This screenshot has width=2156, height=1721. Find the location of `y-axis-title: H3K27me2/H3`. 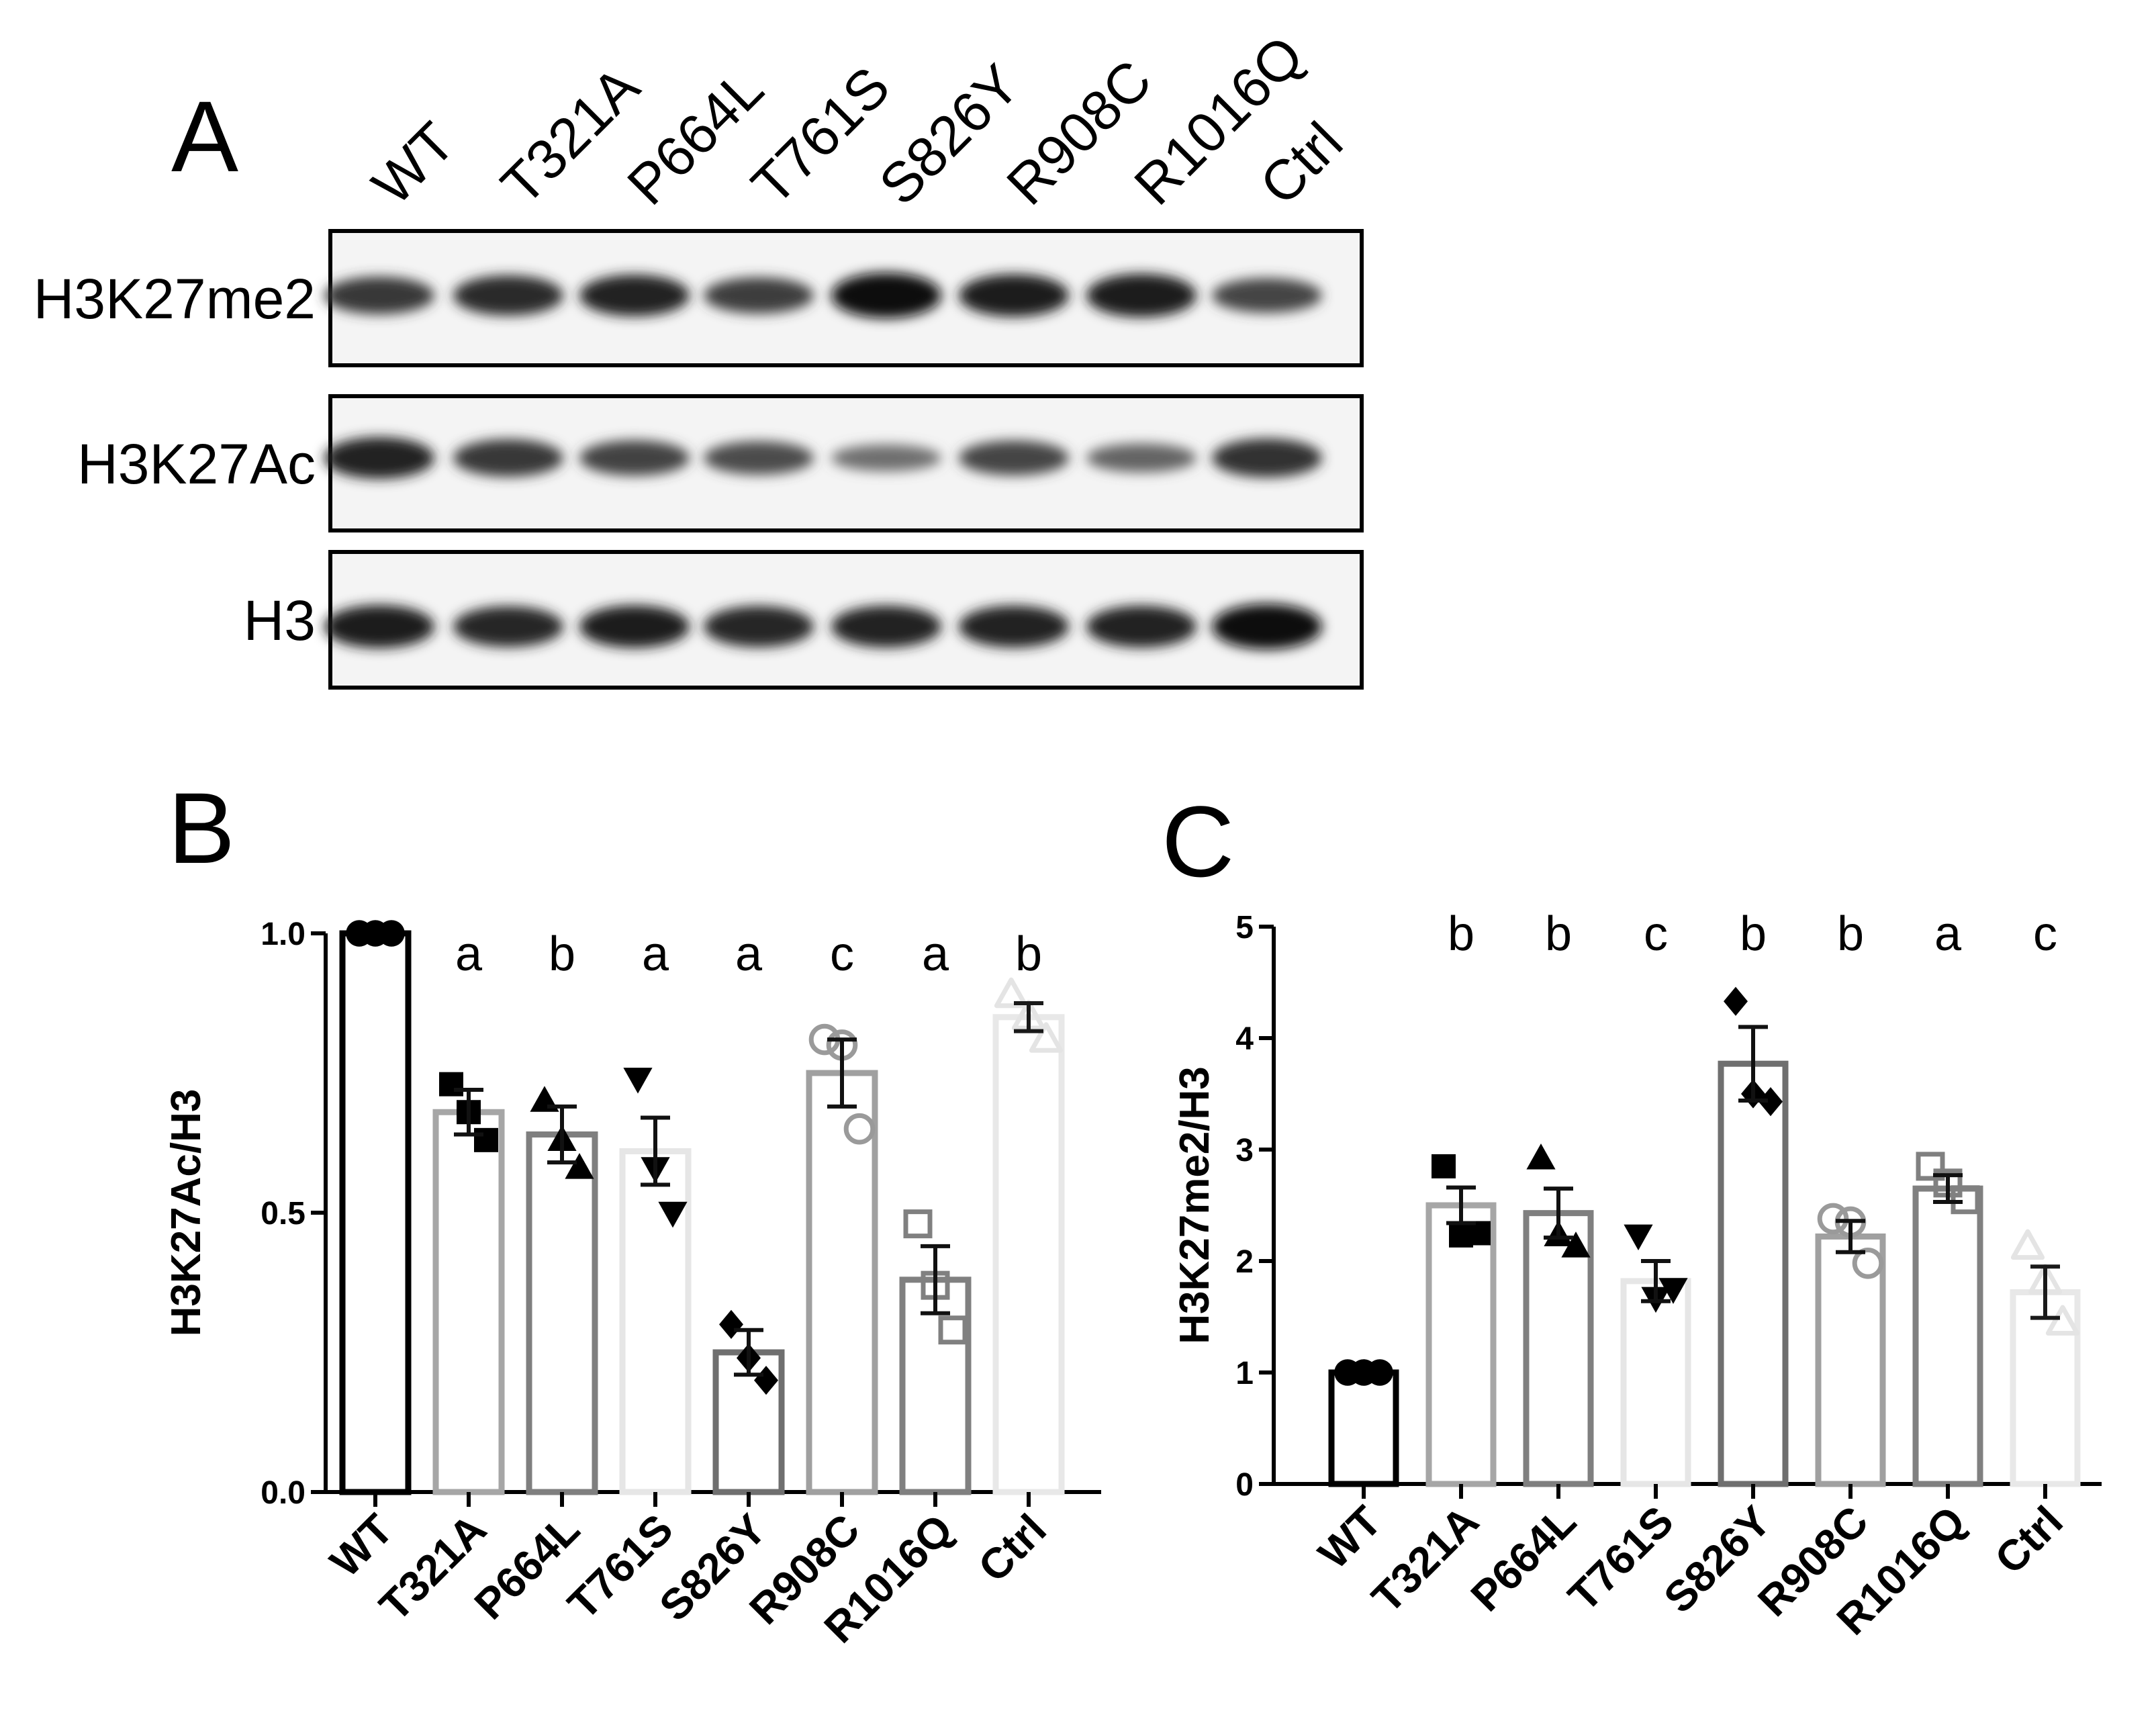

y-axis-title: H3K27me2/H3 is located at coordinates (1195, 1205).